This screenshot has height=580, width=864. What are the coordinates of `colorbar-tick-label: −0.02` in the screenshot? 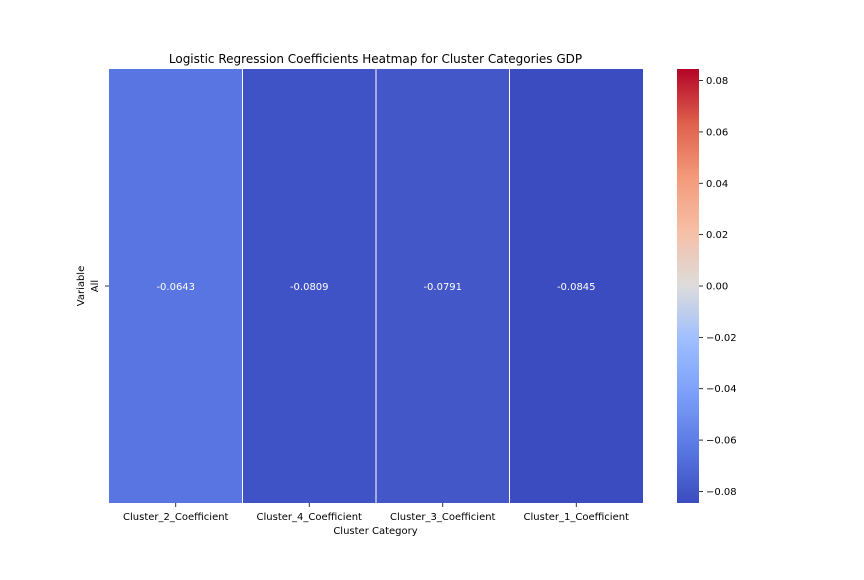 It's located at (721, 338).